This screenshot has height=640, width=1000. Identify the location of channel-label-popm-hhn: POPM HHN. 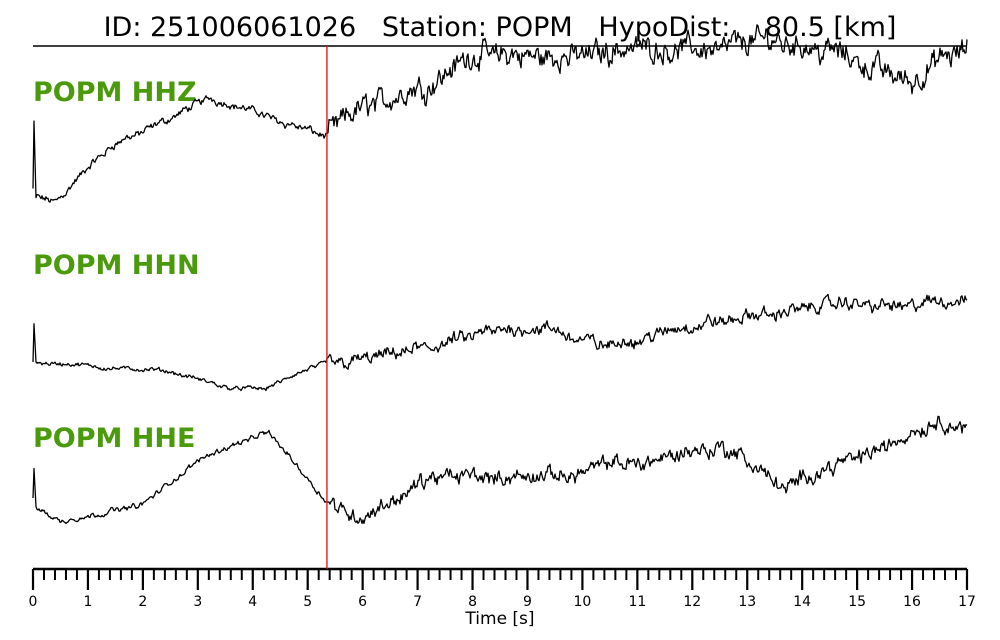
(116, 265).